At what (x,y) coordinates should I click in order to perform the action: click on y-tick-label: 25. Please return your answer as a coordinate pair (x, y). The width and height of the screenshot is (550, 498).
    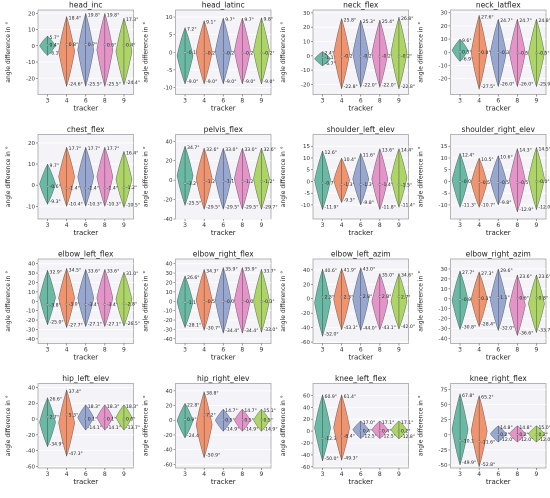
    Looking at the image, I should click on (444, 421).